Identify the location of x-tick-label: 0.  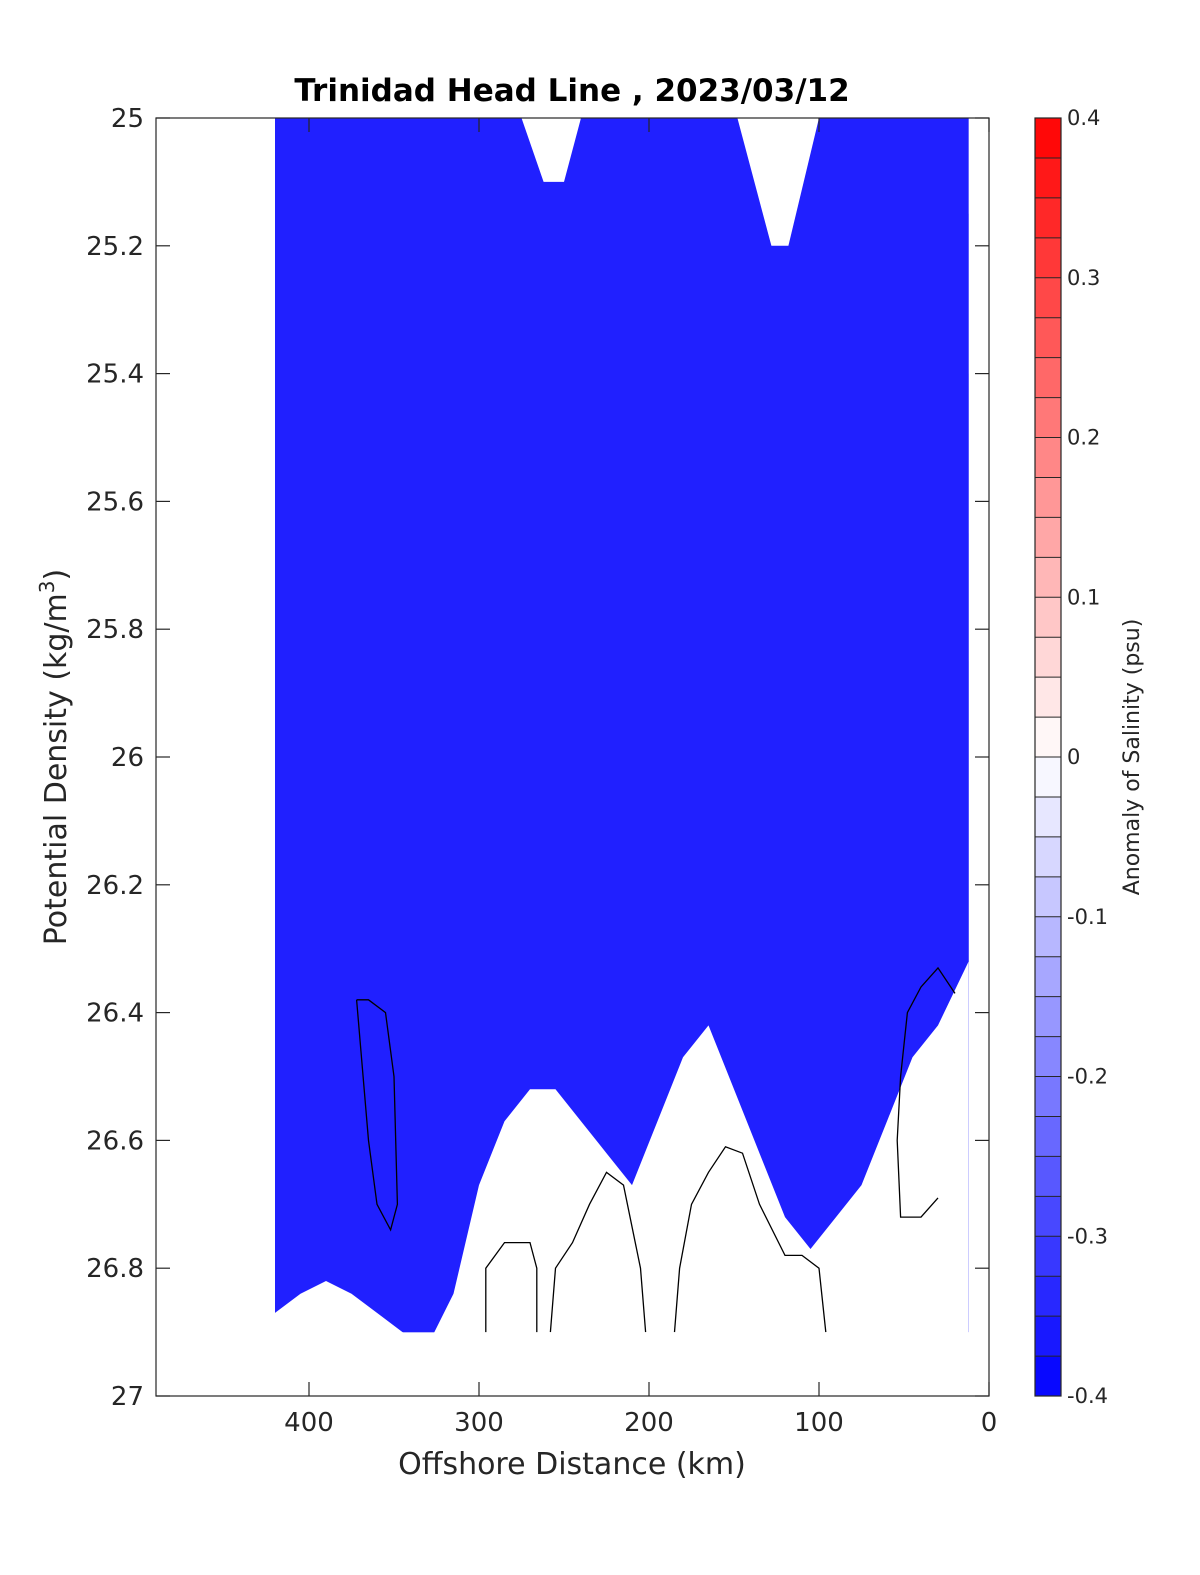
(989, 1423).